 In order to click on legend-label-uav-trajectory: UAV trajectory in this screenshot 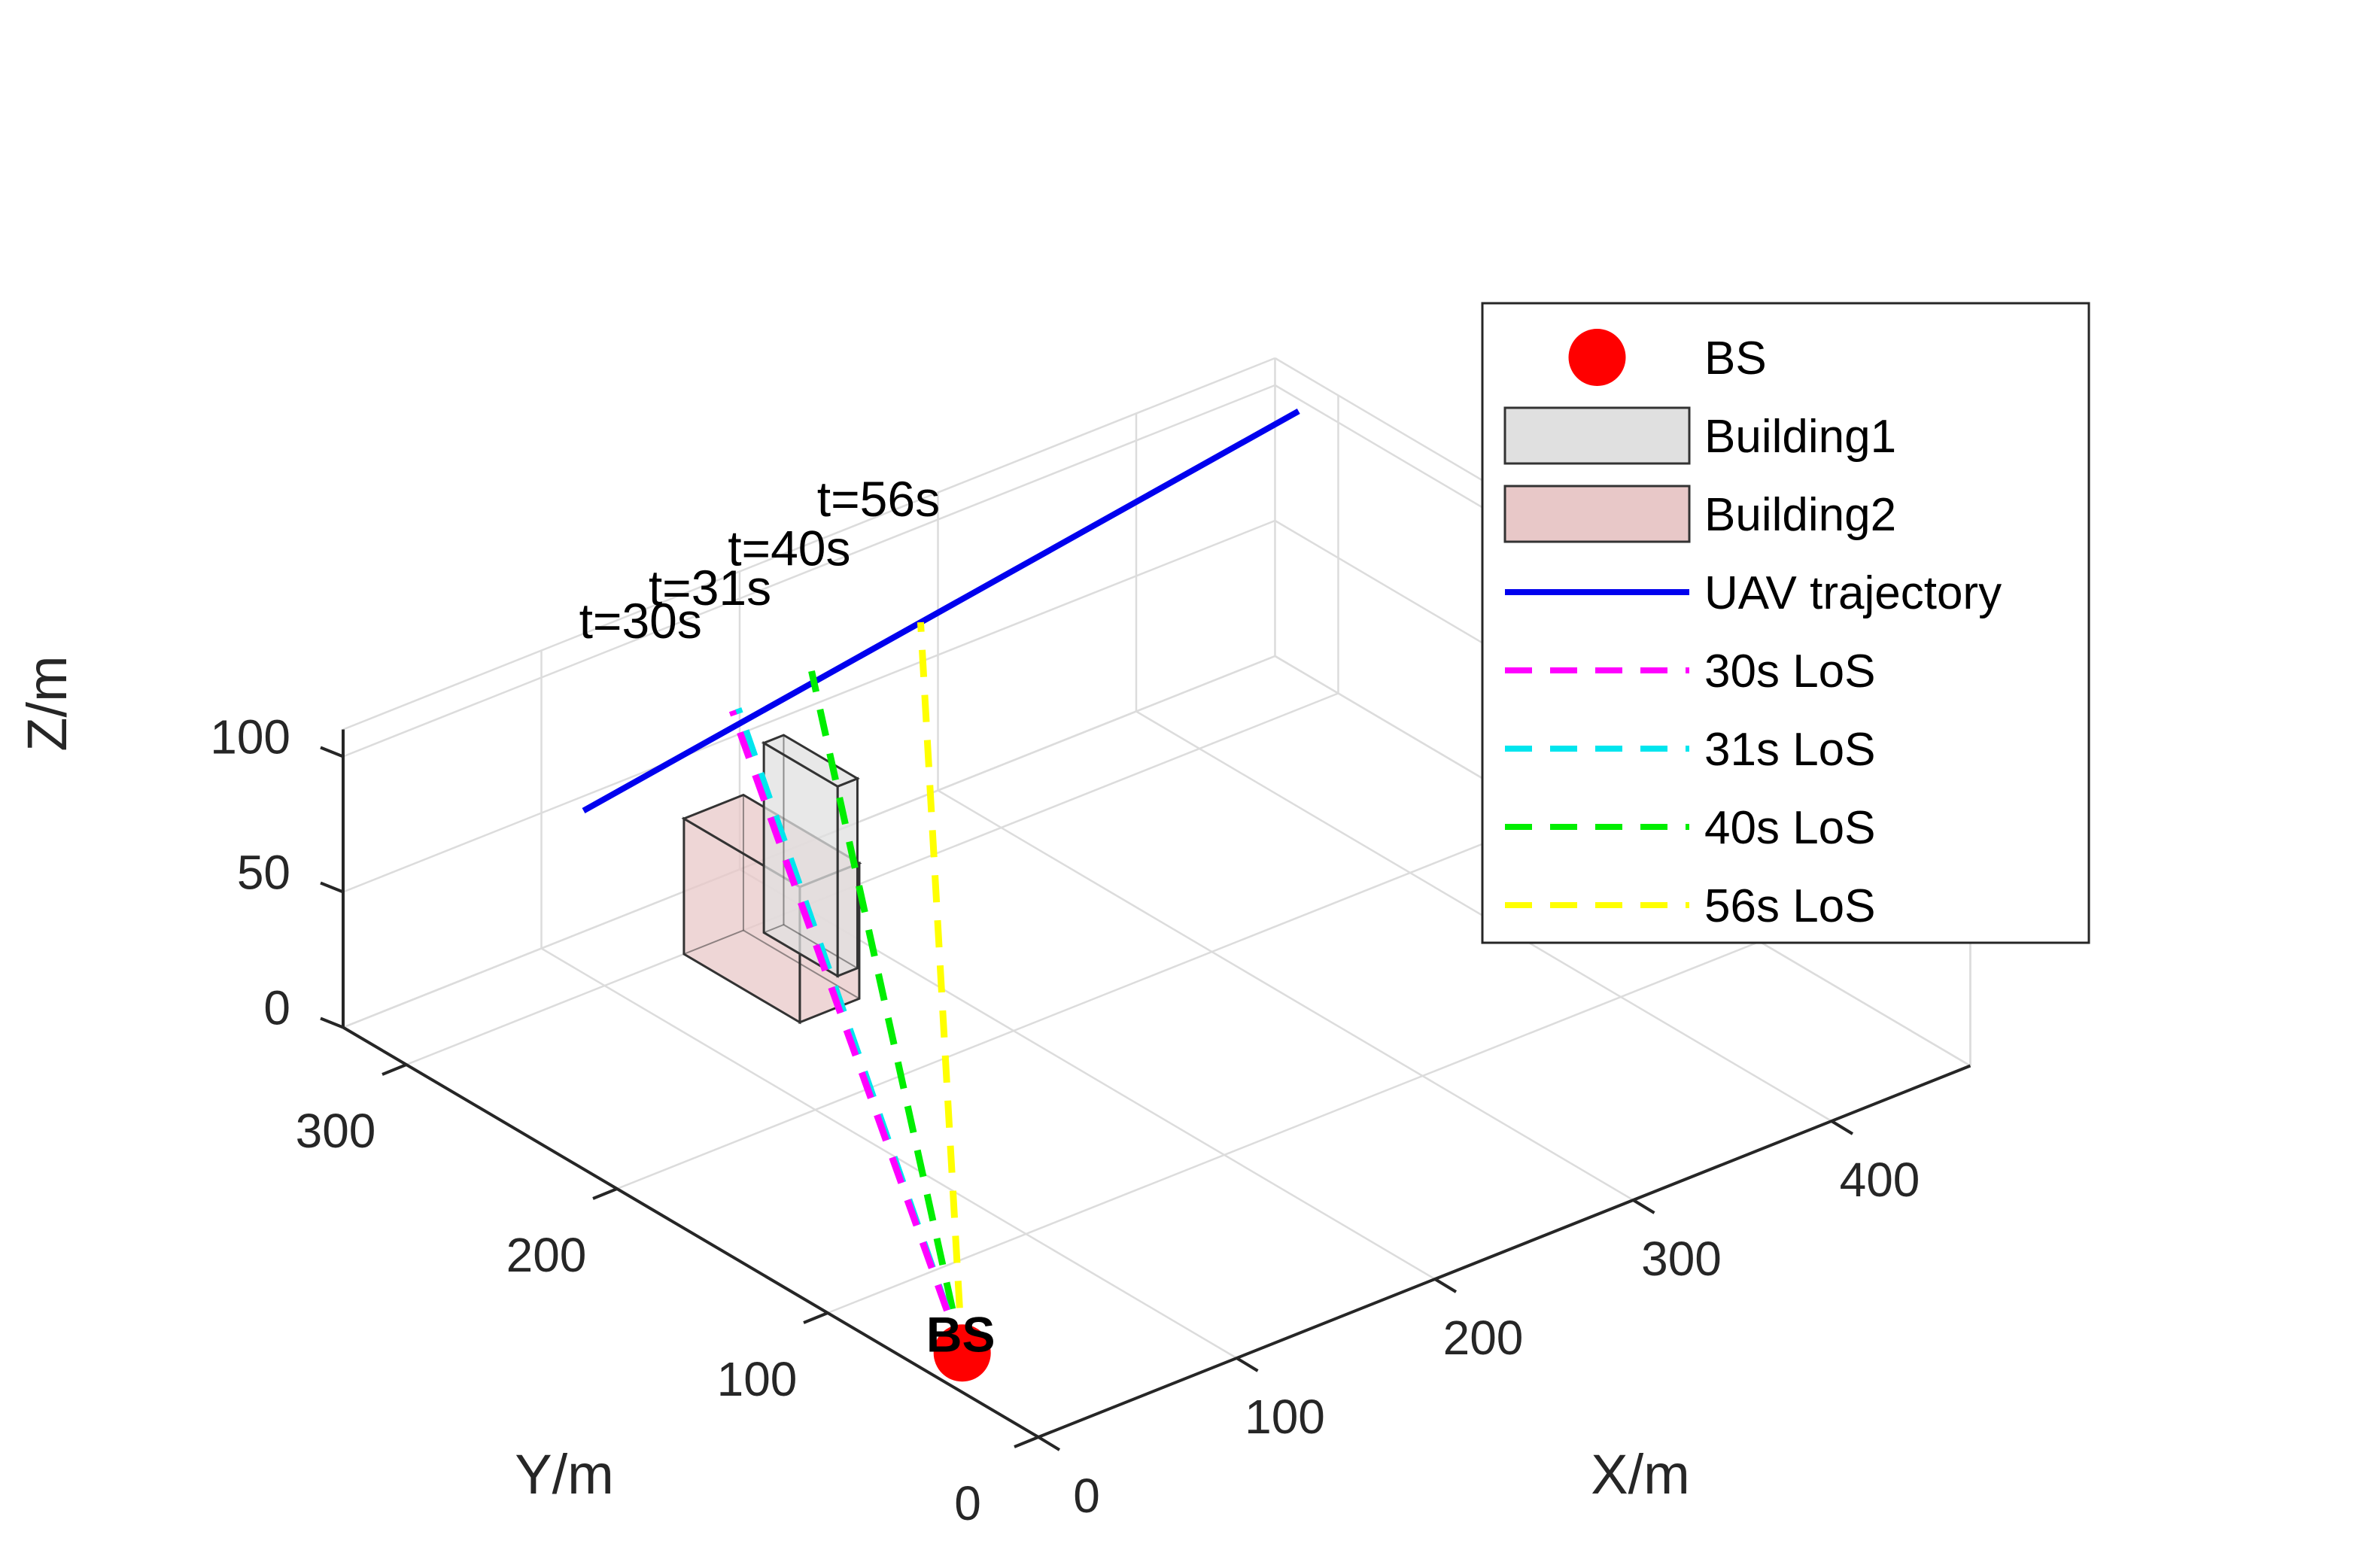, I will do `click(1853, 593)`.